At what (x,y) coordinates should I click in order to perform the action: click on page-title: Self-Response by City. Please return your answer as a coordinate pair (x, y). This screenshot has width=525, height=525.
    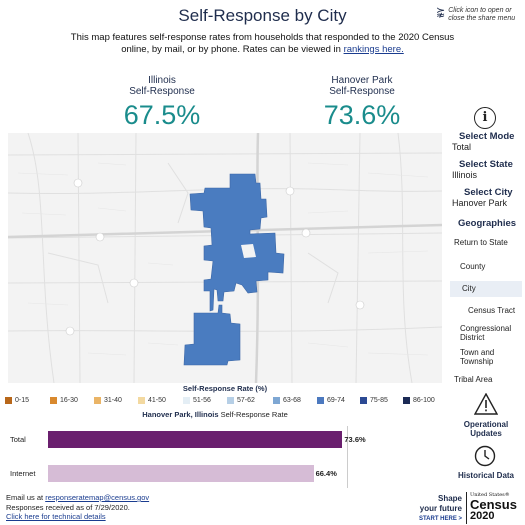
    Looking at the image, I should click on (262, 15).